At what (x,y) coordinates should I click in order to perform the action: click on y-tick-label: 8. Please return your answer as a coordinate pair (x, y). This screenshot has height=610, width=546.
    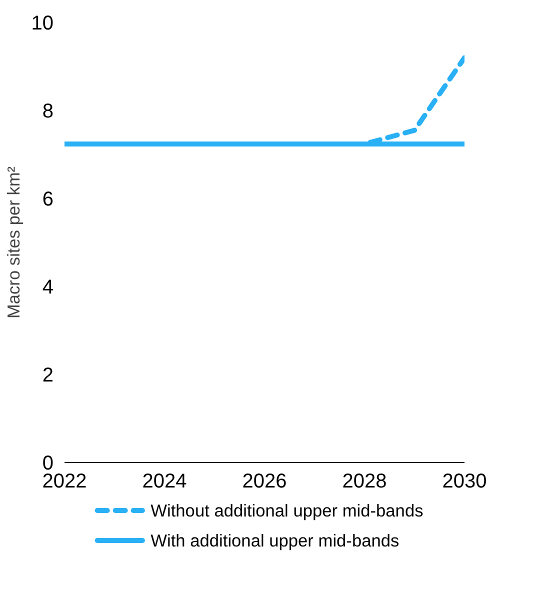
    Looking at the image, I should click on (48, 111).